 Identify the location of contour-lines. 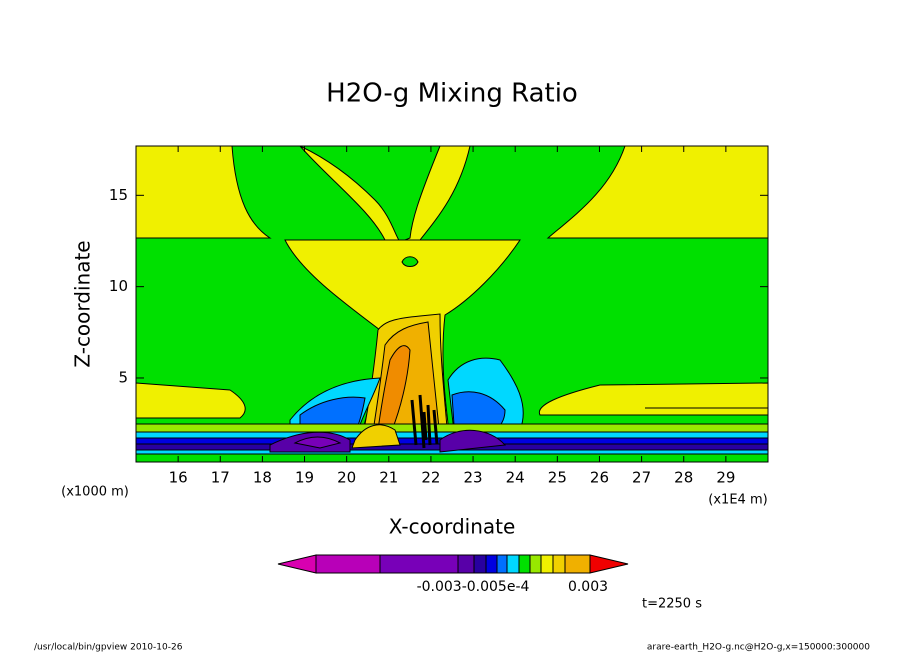
(424, 421).